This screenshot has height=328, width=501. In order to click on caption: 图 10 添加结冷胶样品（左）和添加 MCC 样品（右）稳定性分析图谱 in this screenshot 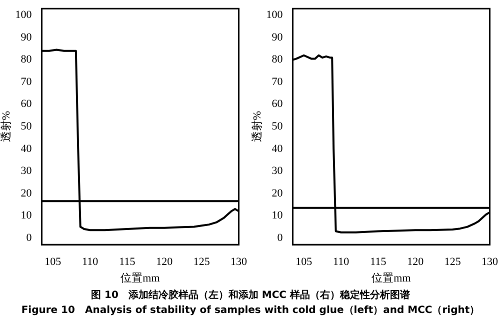, I will do `click(250, 295)`.